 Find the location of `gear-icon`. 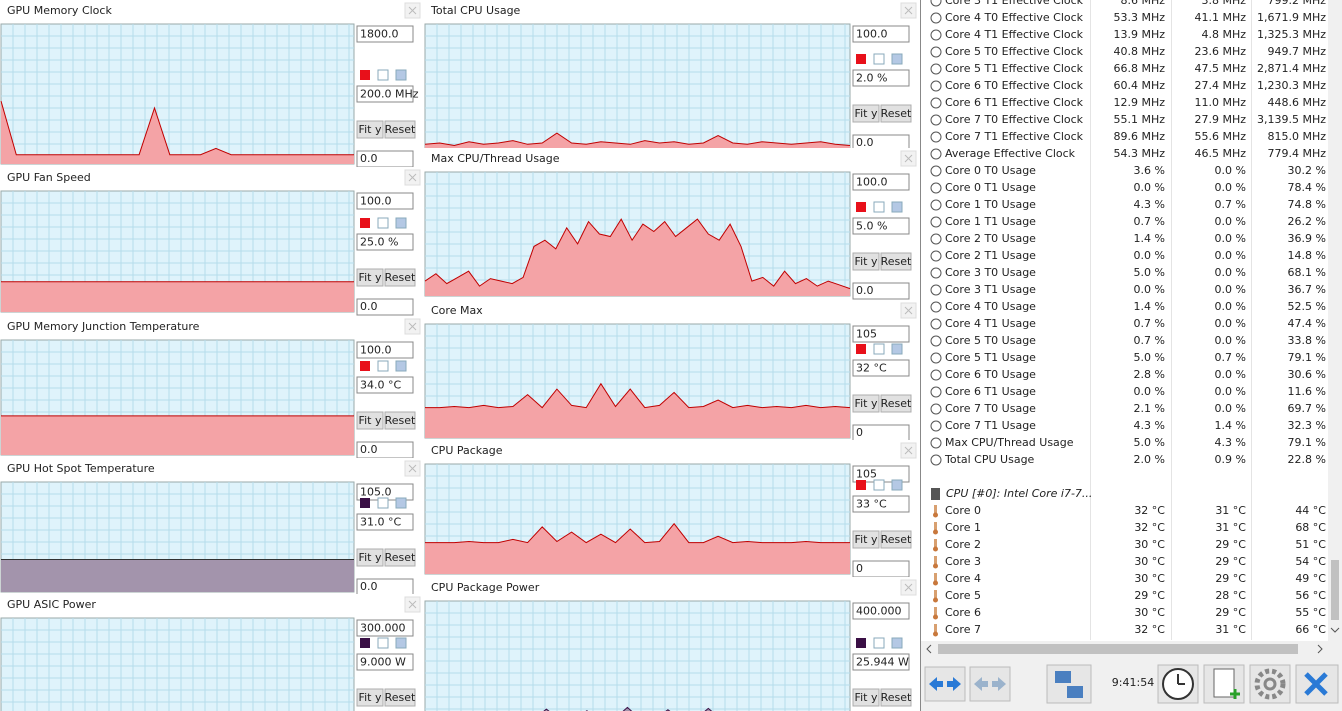

gear-icon is located at coordinates (1270, 684).